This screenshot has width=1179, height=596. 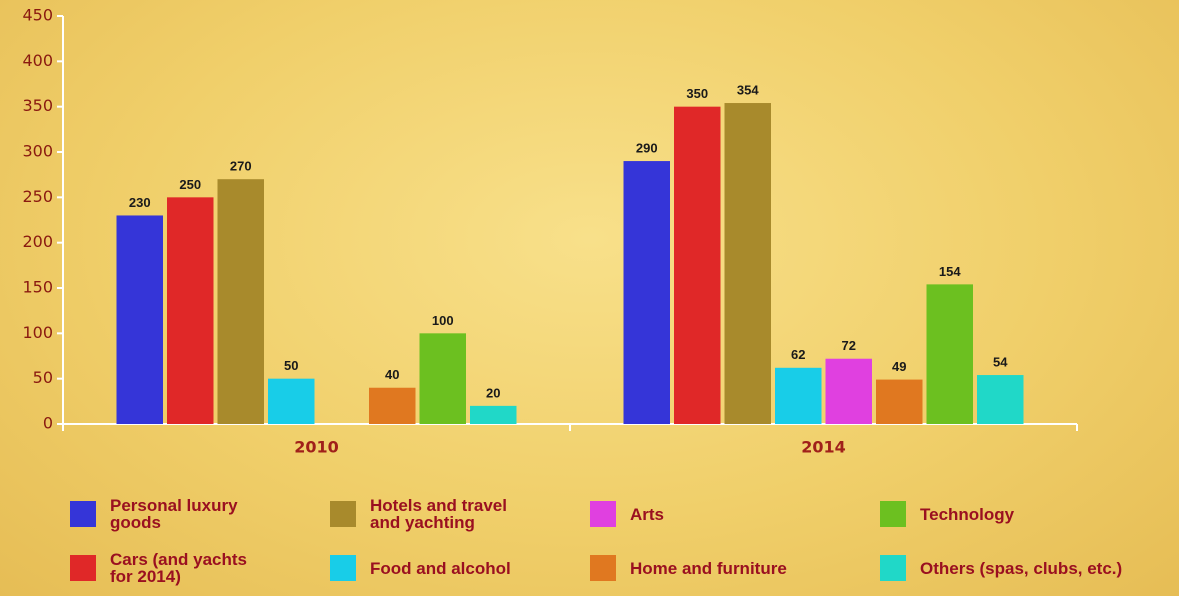 What do you see at coordinates (440, 568) in the screenshot?
I see `legend-label: Food and alcohol` at bounding box center [440, 568].